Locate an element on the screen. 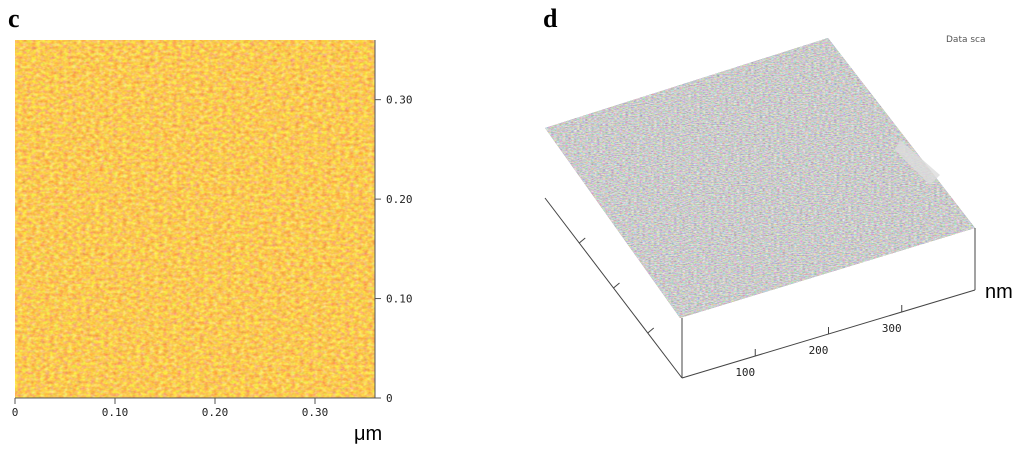 The image size is (1024, 457). surface-shadow-edge is located at coordinates (917, 162).